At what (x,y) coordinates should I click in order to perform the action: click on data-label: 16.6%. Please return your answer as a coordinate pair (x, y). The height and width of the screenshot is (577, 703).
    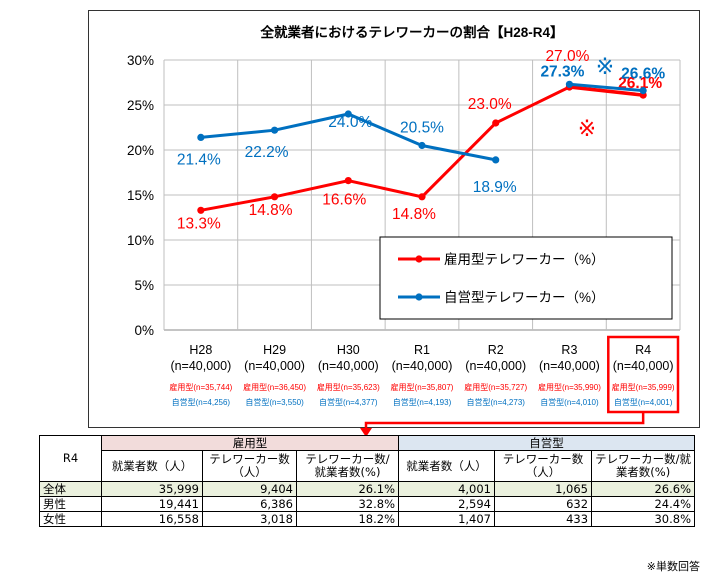
    Looking at the image, I should click on (344, 200).